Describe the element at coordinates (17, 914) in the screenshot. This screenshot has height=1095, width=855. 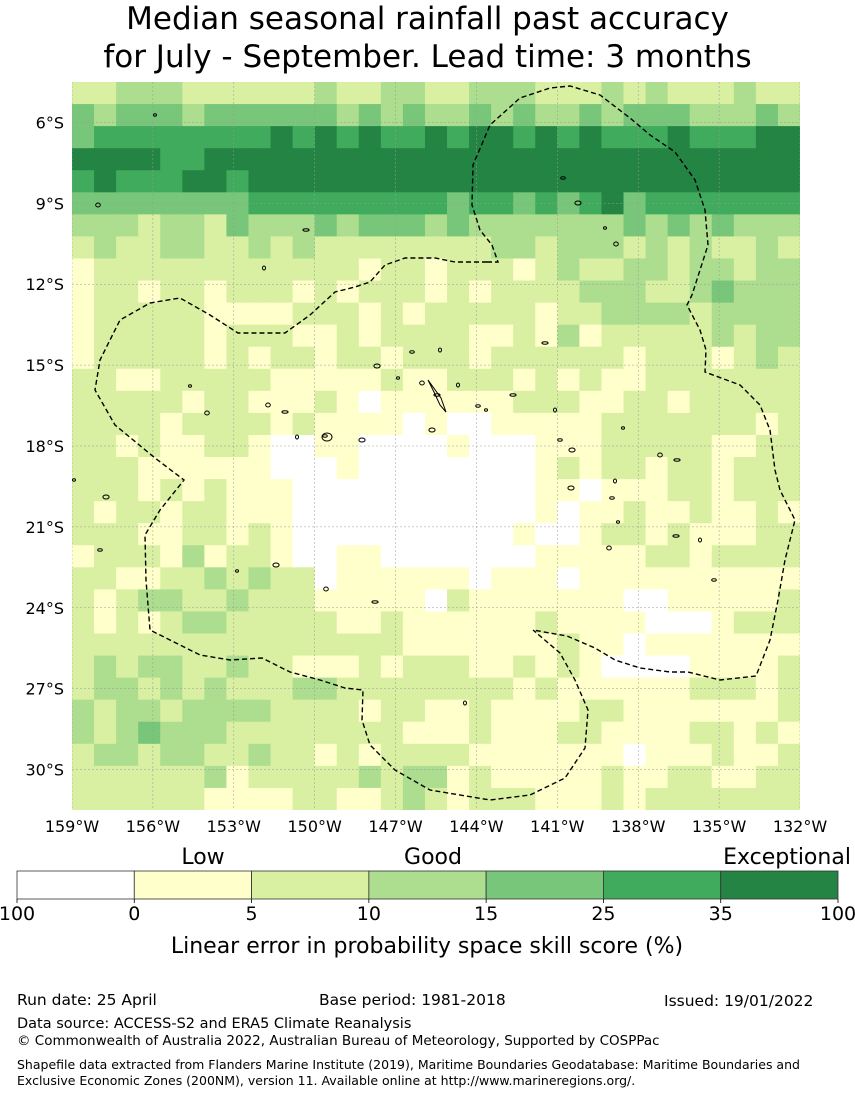
I see `colorbar-tick-label: 100` at that location.